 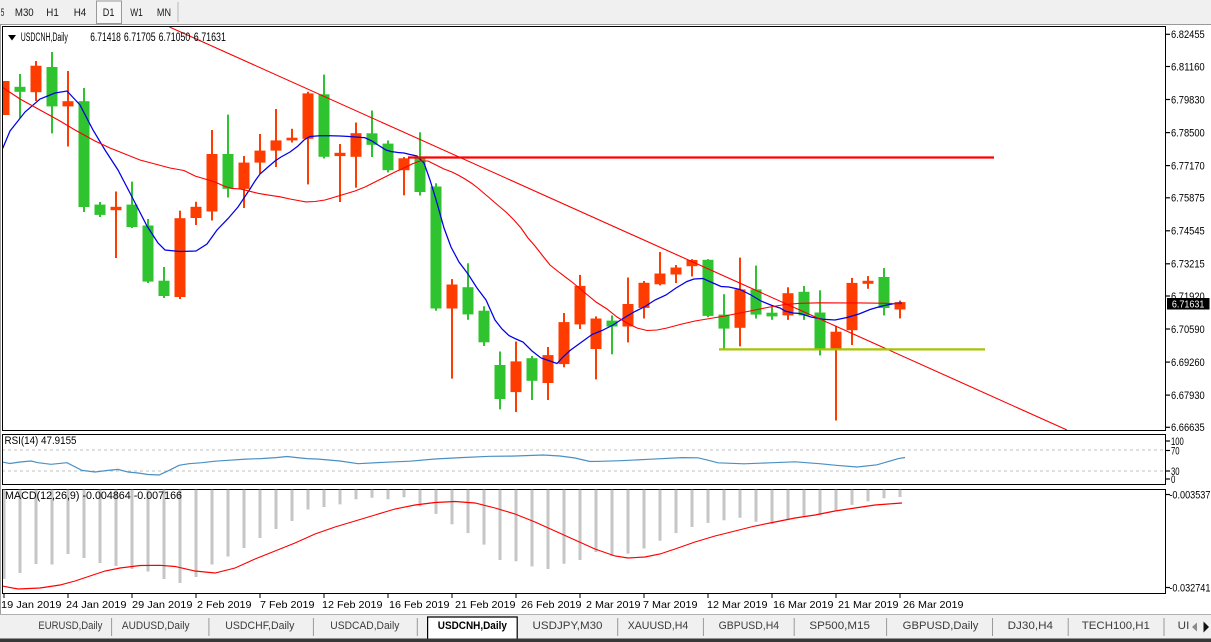 What do you see at coordinates (1188, 199) in the screenshot?
I see `svg-text: 6.75875` at bounding box center [1188, 199].